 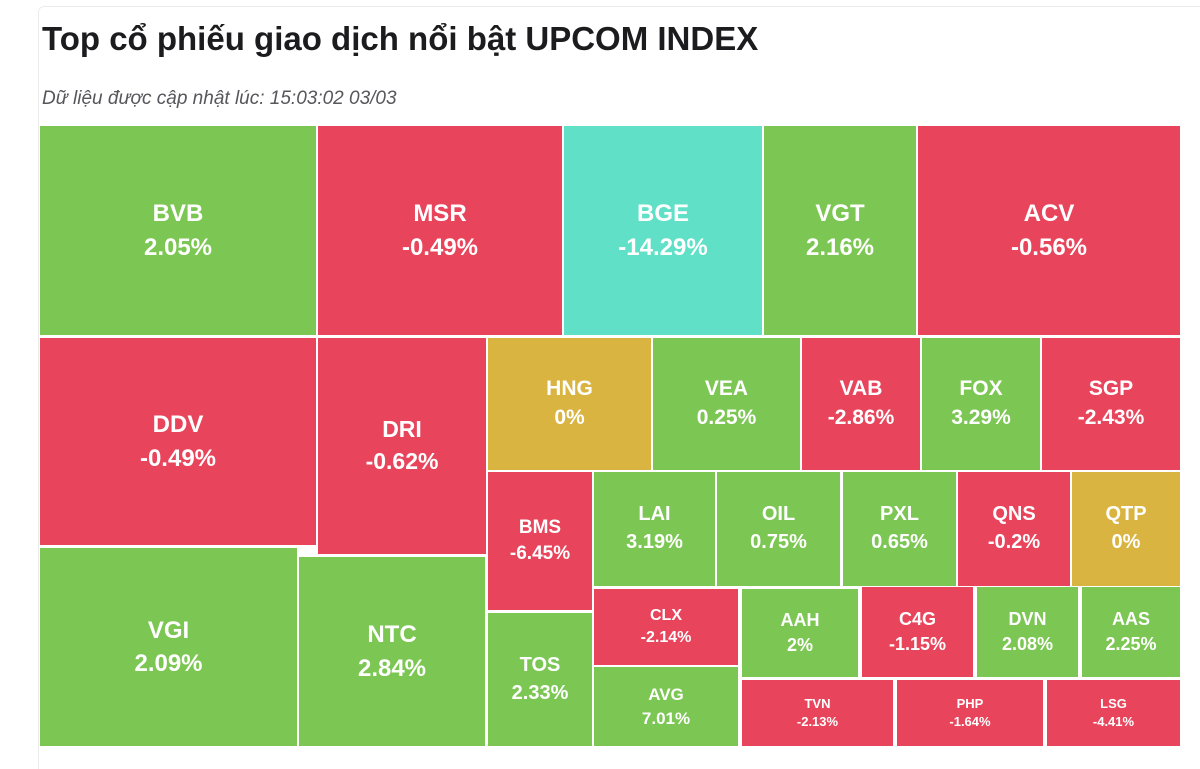 I want to click on tile-label: TOS 2.33%, so click(x=540, y=679).